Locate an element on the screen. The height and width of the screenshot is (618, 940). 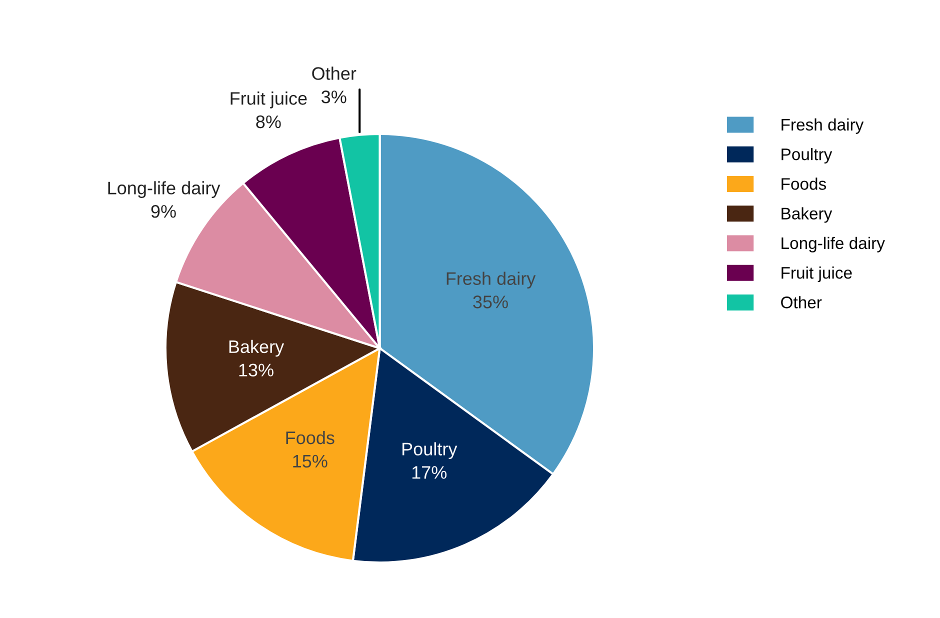
data-label: 15% is located at coordinates (310, 461).